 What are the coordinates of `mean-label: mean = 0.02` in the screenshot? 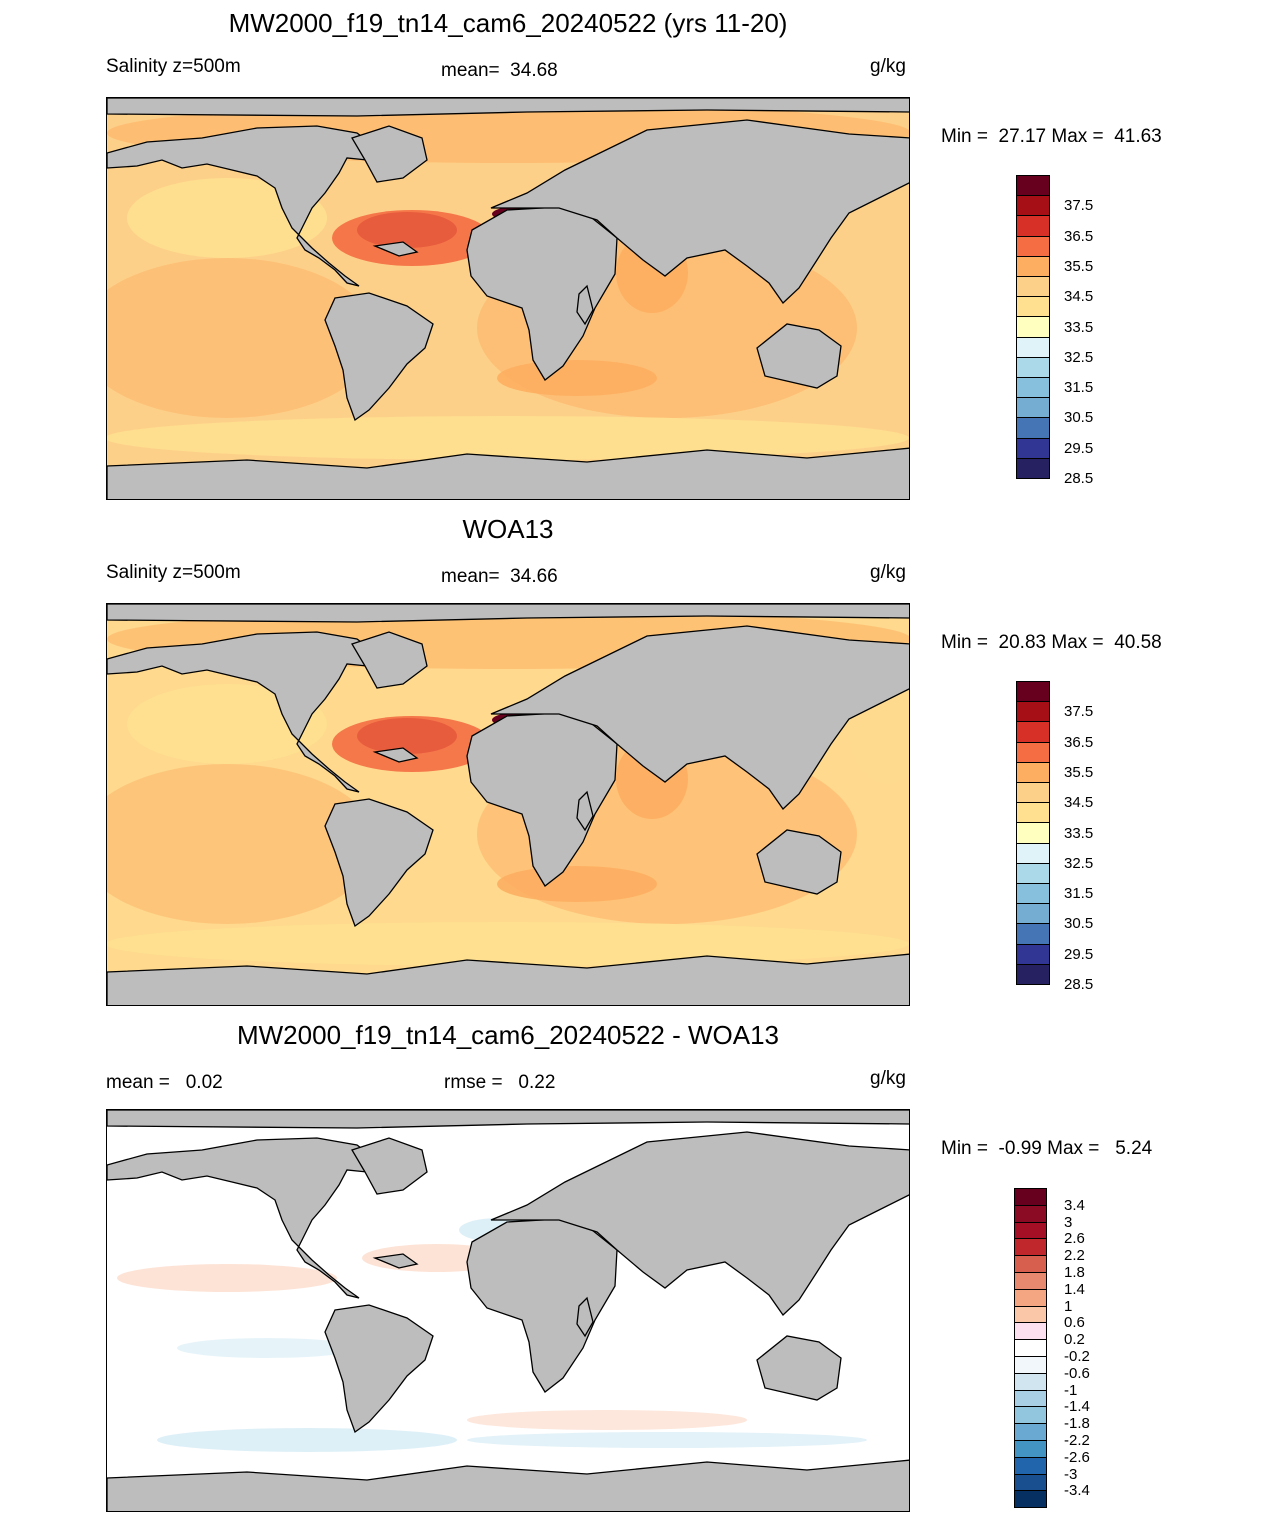 It's located at (164, 1082).